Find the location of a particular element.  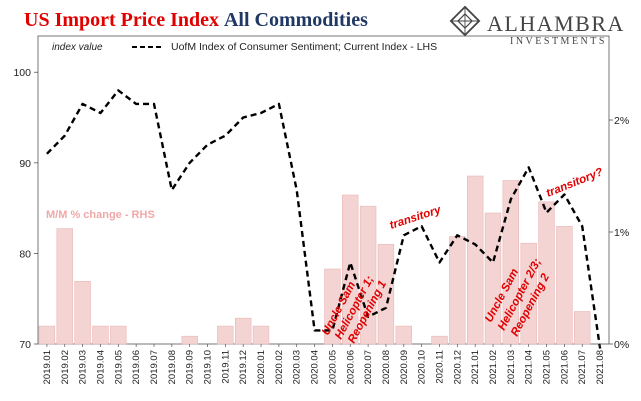

x-tick-label: 2021.06 is located at coordinates (564, 367).